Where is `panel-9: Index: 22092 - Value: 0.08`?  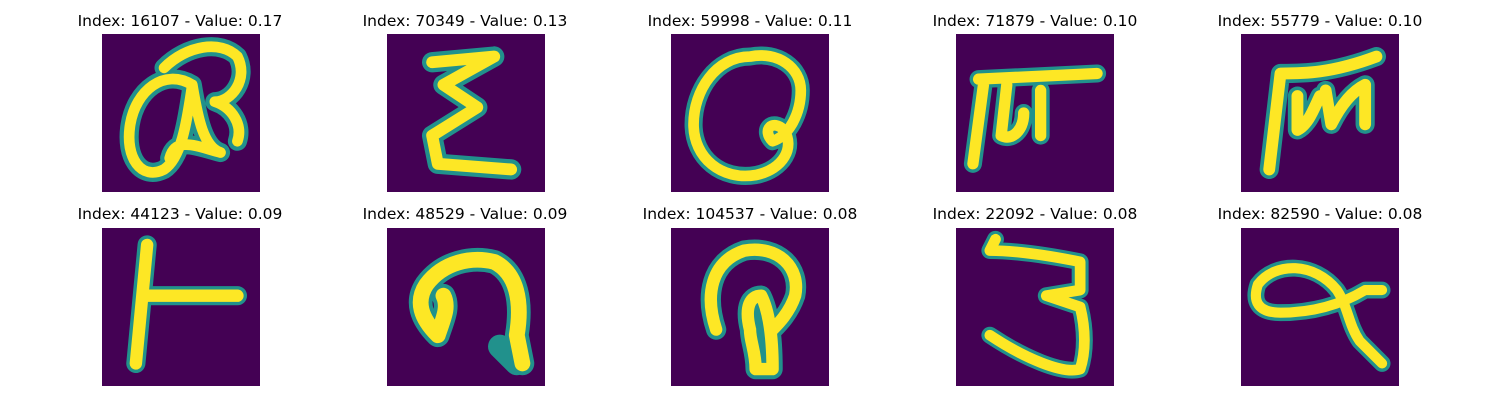
panel-9: Index: 22092 - Value: 0.08 is located at coordinates (1035, 214).